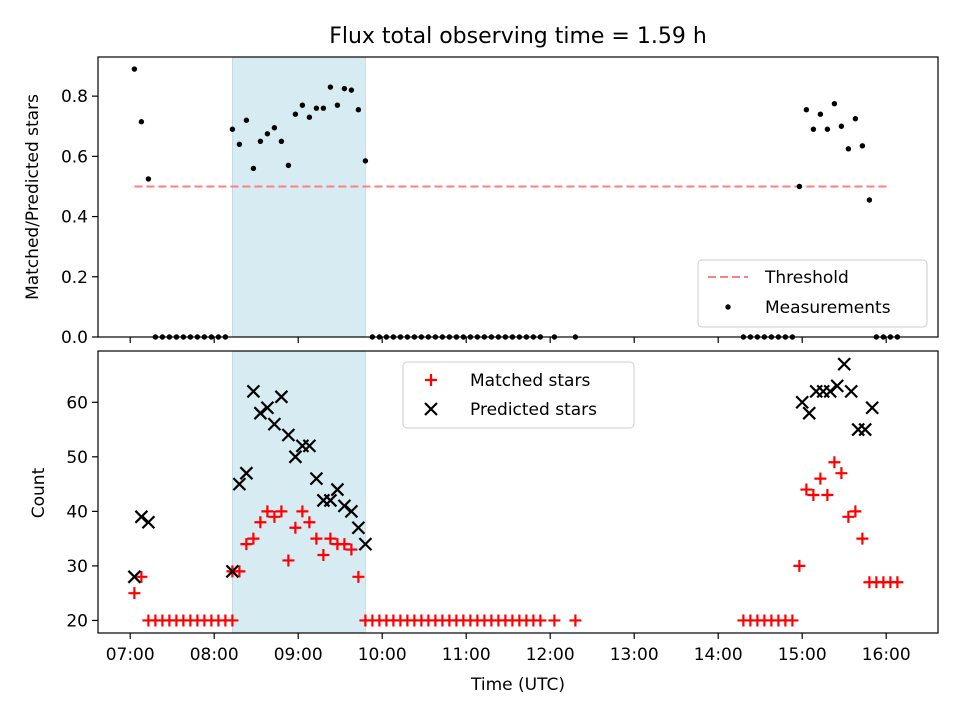 This screenshot has width=960, height=720. What do you see at coordinates (74, 278) in the screenshot?
I see `y-tick-label: 0.2` at bounding box center [74, 278].